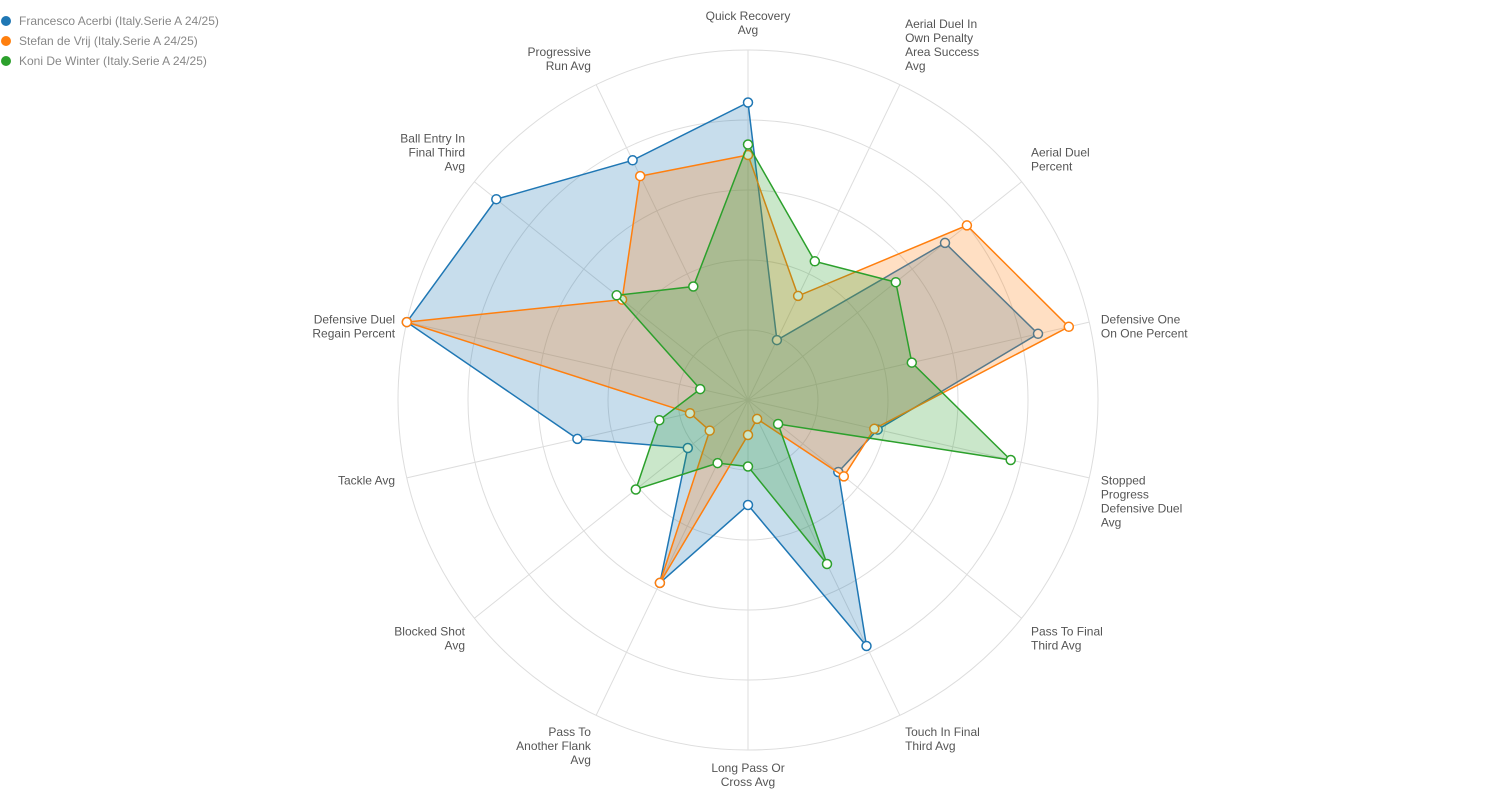  Describe the element at coordinates (1141, 319) in the screenshot. I see `axis-label-line: Defensive One` at that location.